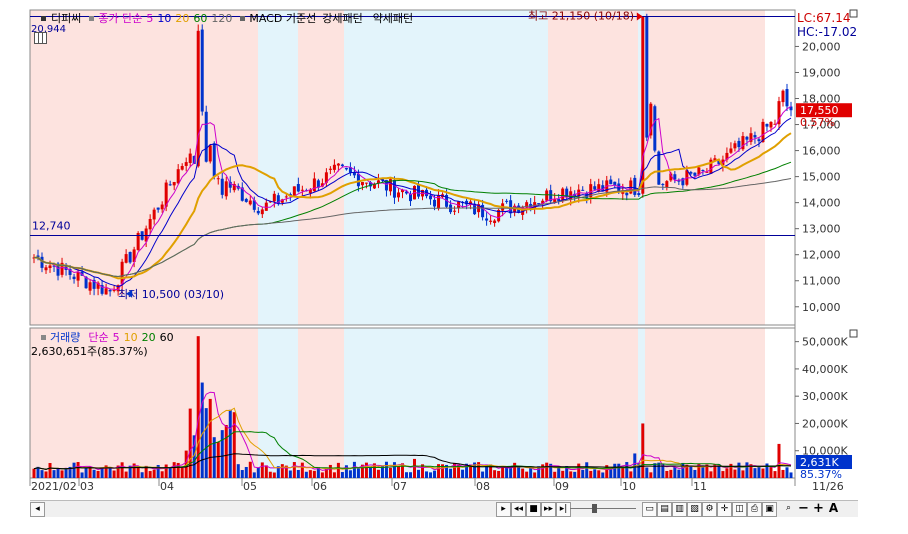  Describe the element at coordinates (664, 509) in the screenshot. I see `split-icon: ▤` at that location.